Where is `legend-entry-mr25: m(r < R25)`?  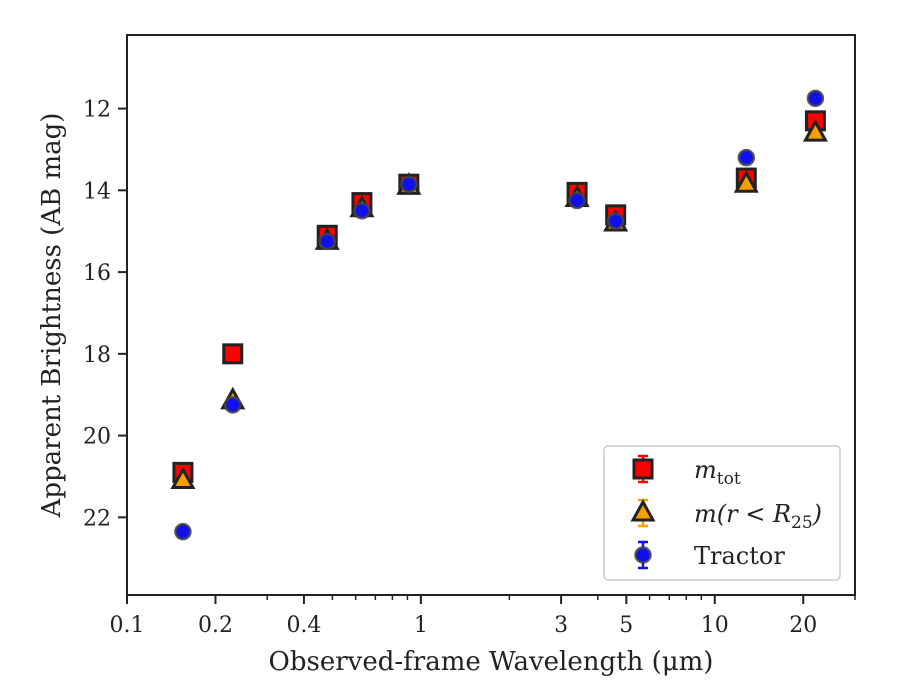 legend-entry-mr25: m(r < R25) is located at coordinates (726, 515).